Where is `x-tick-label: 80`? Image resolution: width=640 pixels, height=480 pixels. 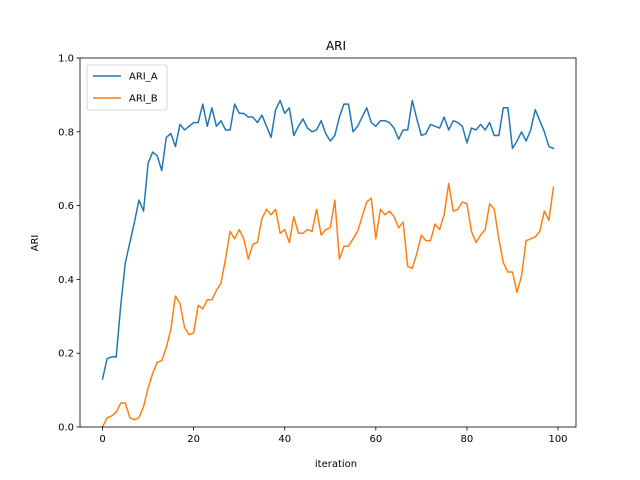 x-tick-label: 80 is located at coordinates (467, 439).